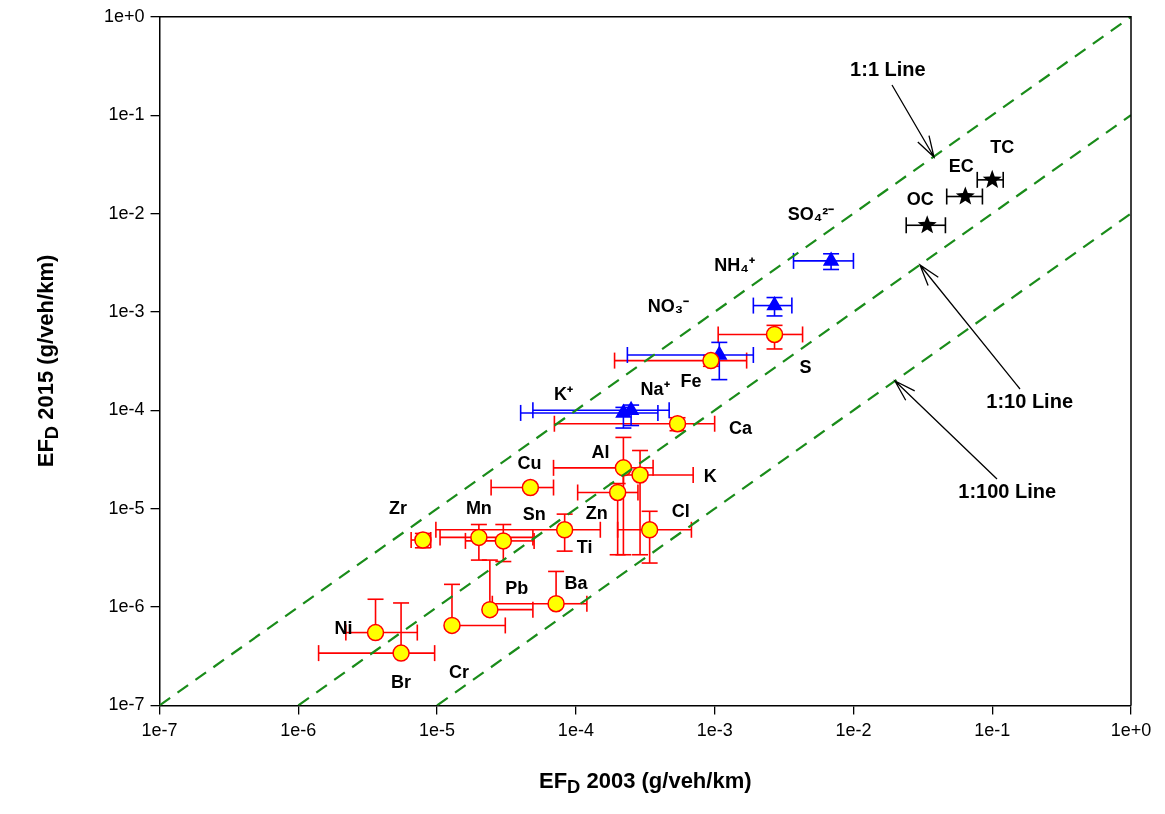 The image size is (1165, 814). I want to click on annotation: K, so click(710, 475).